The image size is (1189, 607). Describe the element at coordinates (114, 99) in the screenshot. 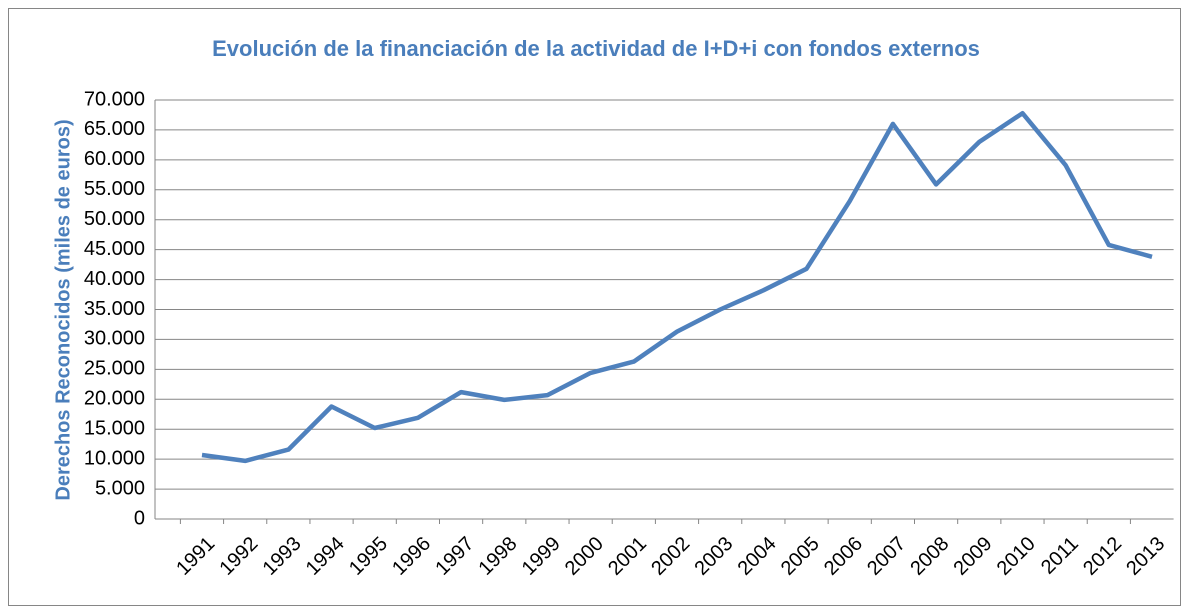

I see `y-tick-label: 70.000` at that location.